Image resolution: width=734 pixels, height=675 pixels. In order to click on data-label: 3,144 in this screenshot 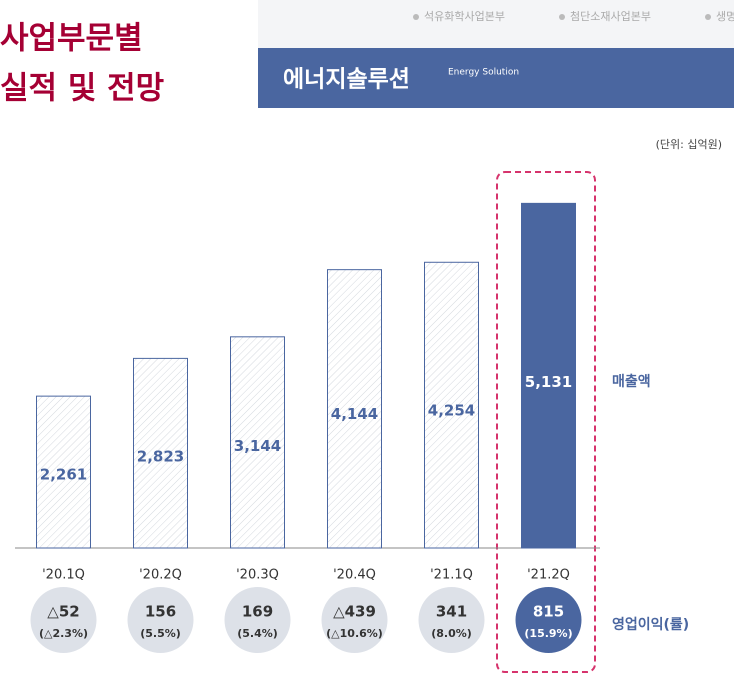, I will do `click(257, 446)`.